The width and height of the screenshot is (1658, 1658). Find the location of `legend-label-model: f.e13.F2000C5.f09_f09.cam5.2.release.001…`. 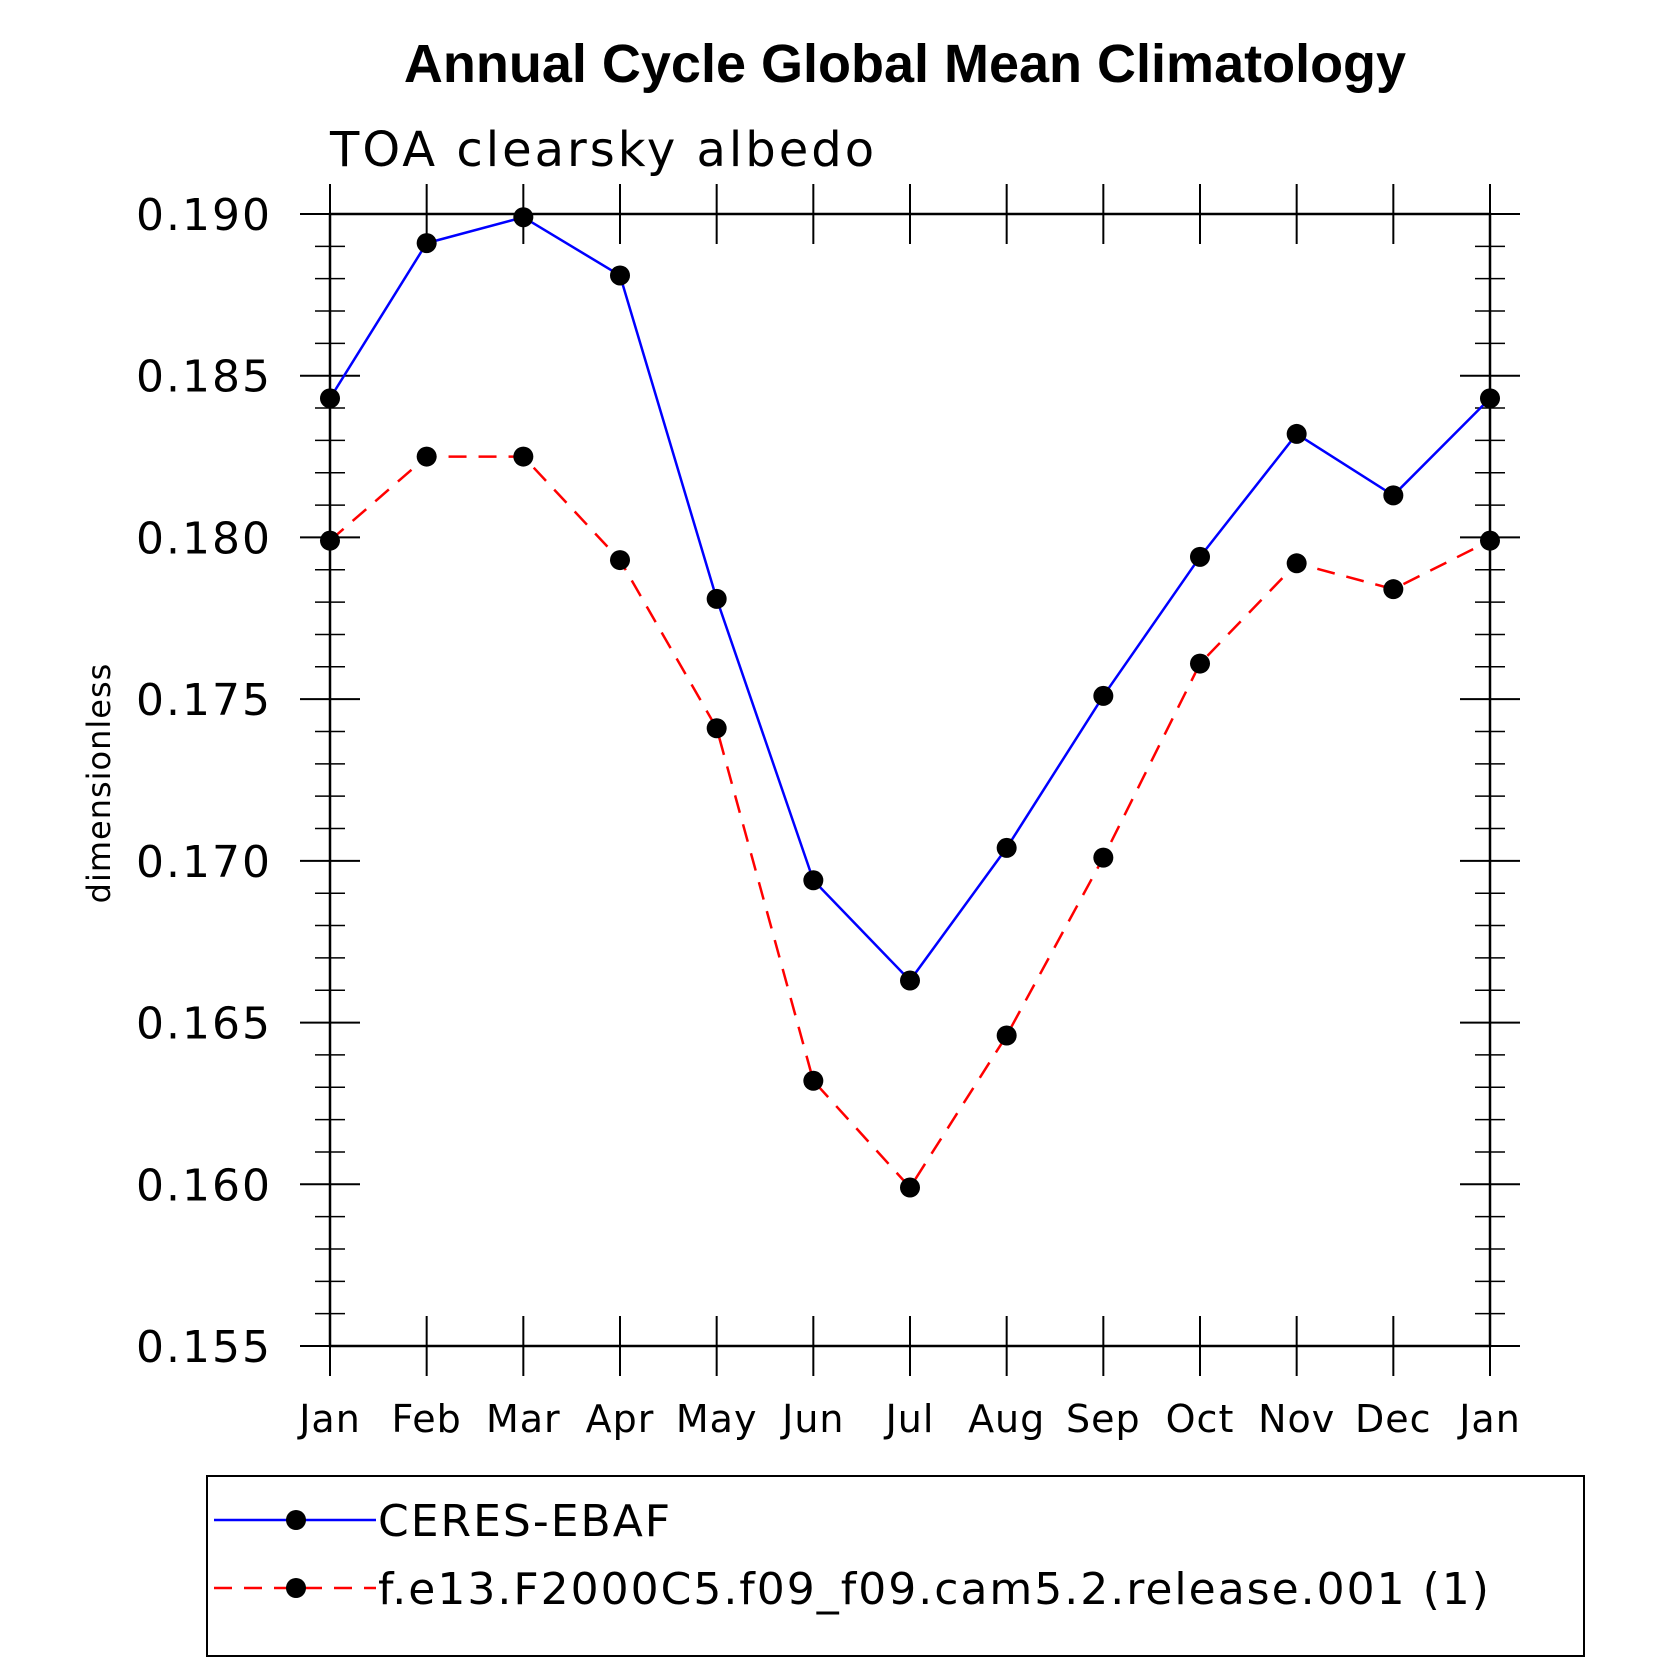

legend-label-model: f.e13.F2000C5.f09_f09.cam5.2.release.001… is located at coordinates (934, 1589).